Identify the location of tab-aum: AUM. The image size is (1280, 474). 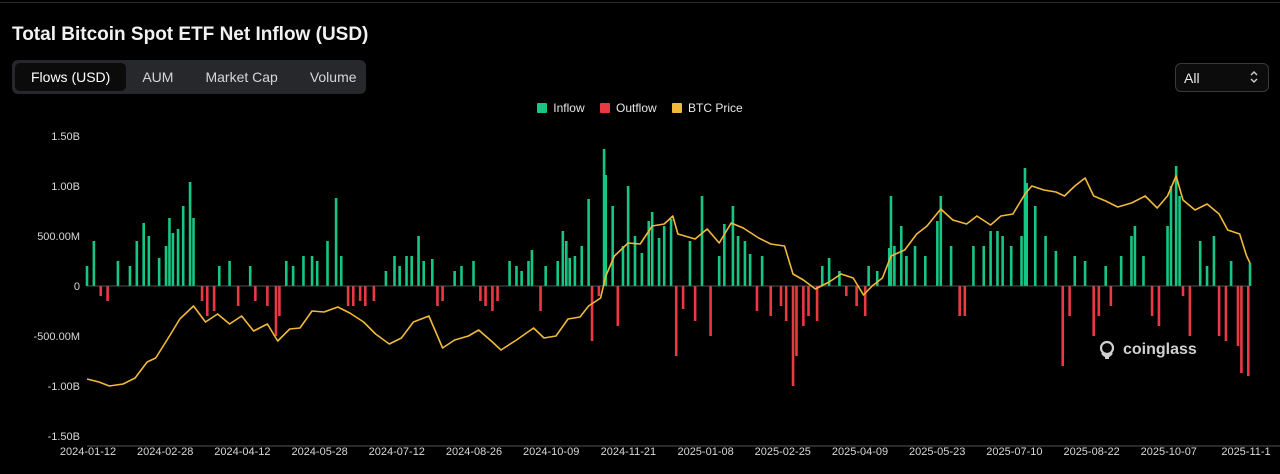
(158, 77).